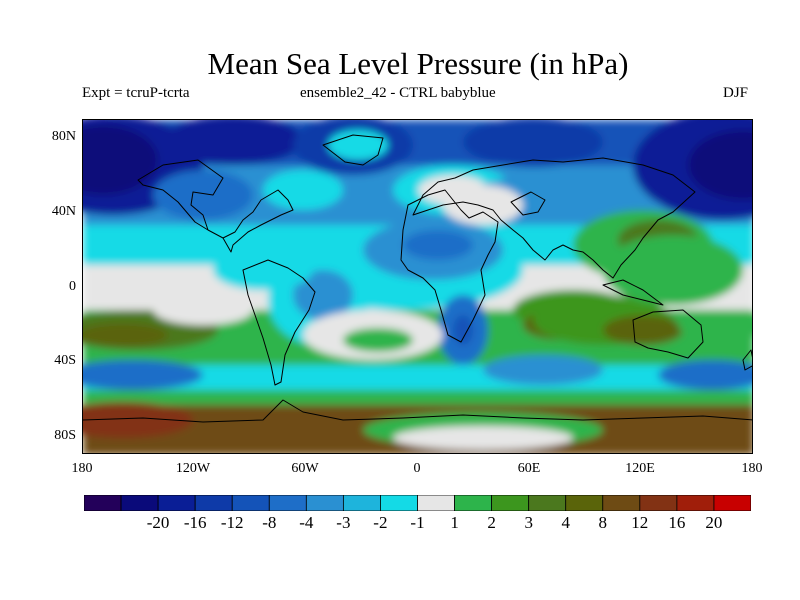 Image resolution: width=800 pixels, height=600 pixels. I want to click on colorbar-label: -2, so click(380, 522).